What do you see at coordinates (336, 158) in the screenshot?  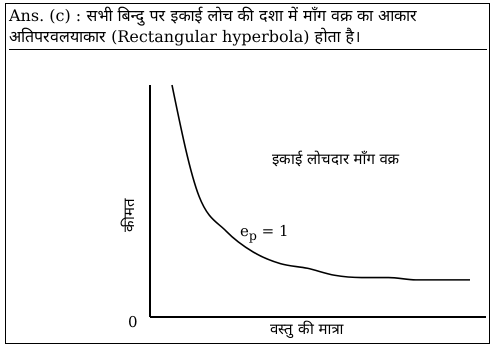 I see `annotation: इकाई लोचदार माँग वक्र` at bounding box center [336, 158].